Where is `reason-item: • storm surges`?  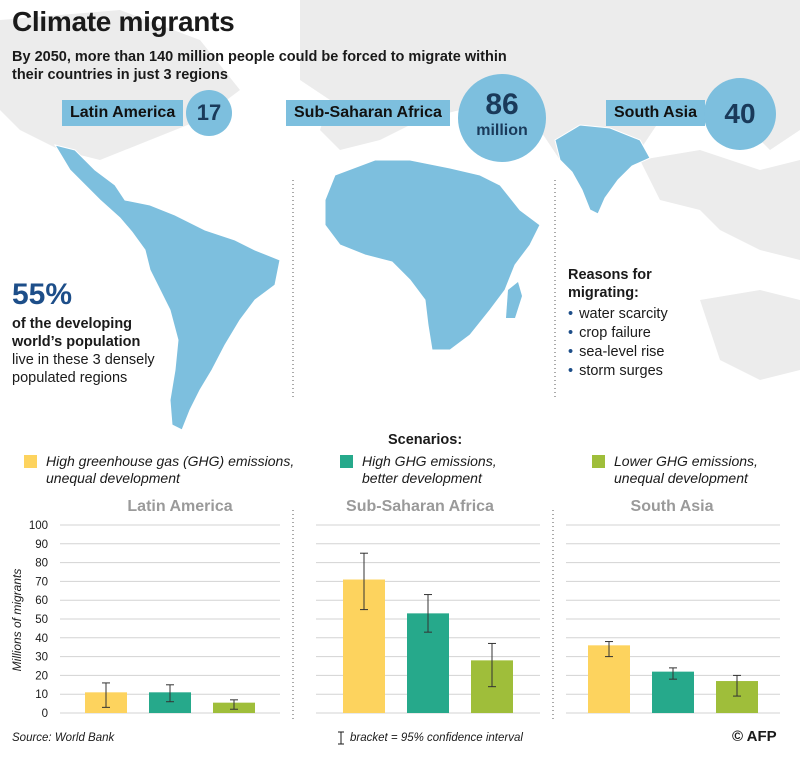
reason-item: • storm surges is located at coordinates (615, 371).